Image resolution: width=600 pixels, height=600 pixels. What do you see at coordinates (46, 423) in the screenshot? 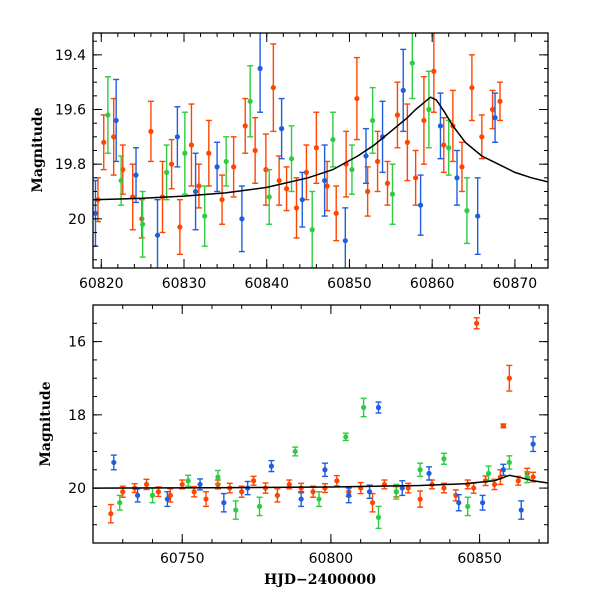
I see `bottom-y-axis-label: Magnitude` at bounding box center [46, 423].